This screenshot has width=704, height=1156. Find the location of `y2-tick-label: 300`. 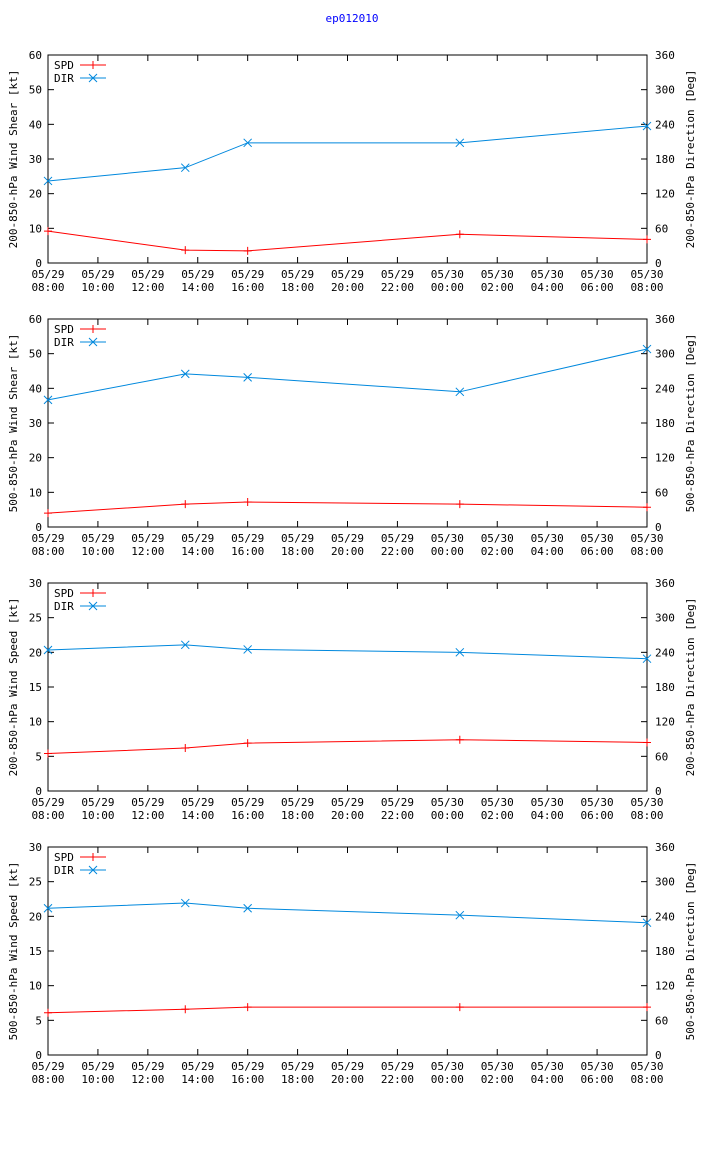

y2-tick-label: 300 is located at coordinates (665, 90).